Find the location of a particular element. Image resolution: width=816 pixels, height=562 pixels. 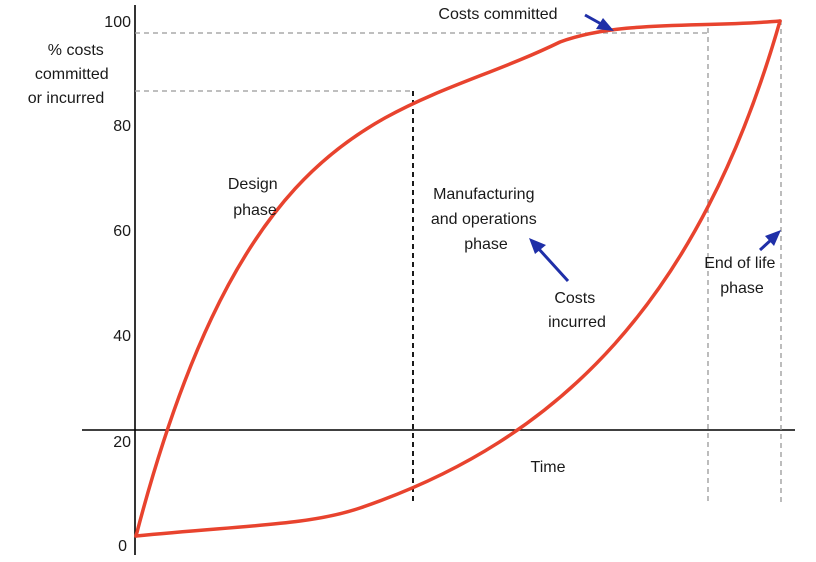

y-tick-label: 80 is located at coordinates (122, 126).